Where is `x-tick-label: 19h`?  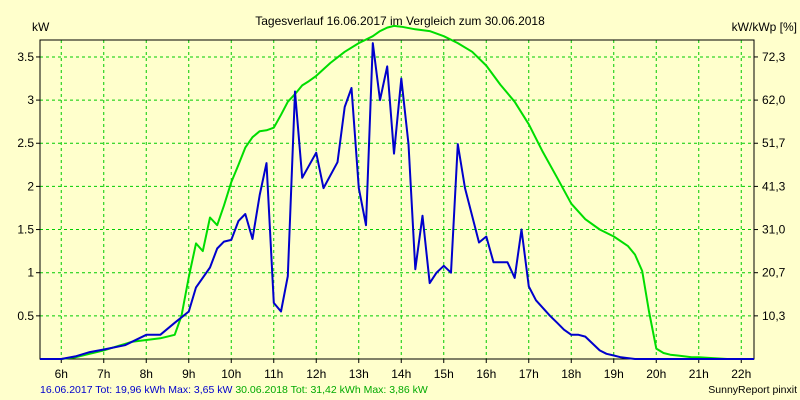
x-tick-label: 19h is located at coordinates (614, 374).